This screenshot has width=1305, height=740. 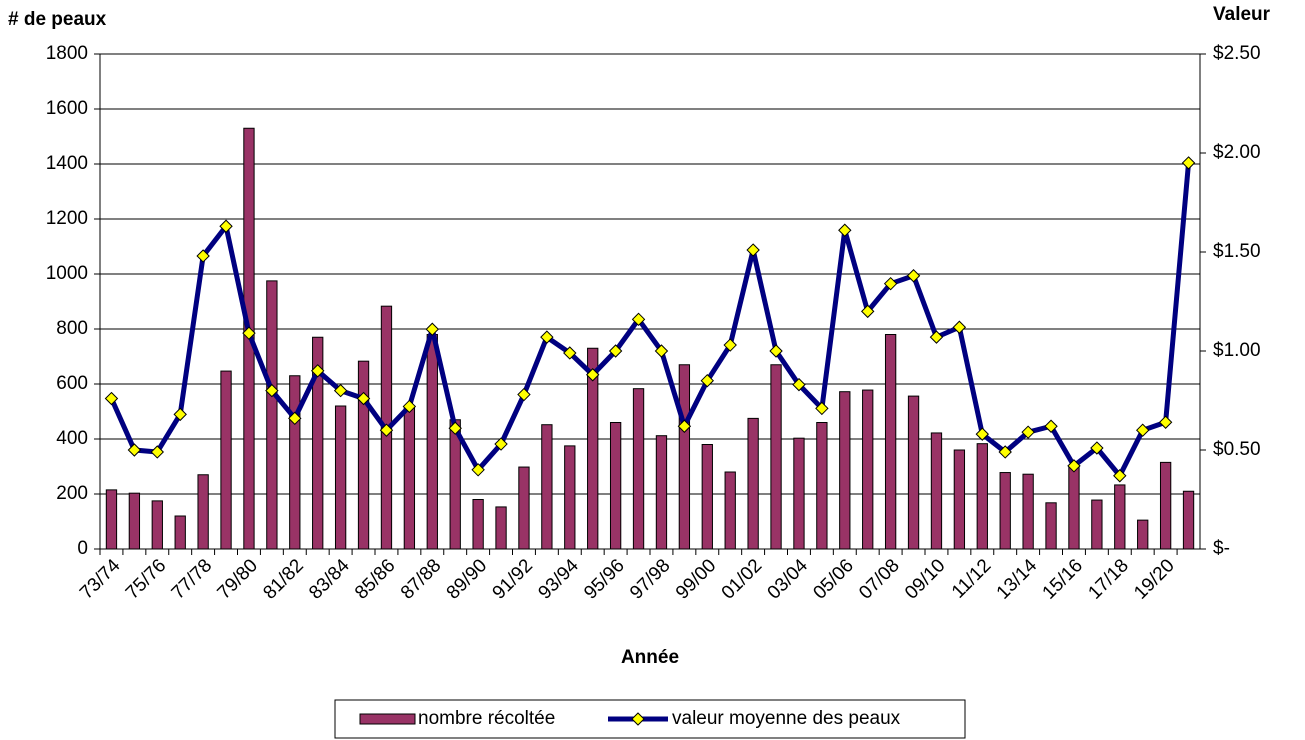 What do you see at coordinates (650, 657) in the screenshot?
I see `x-axis-title: Année` at bounding box center [650, 657].